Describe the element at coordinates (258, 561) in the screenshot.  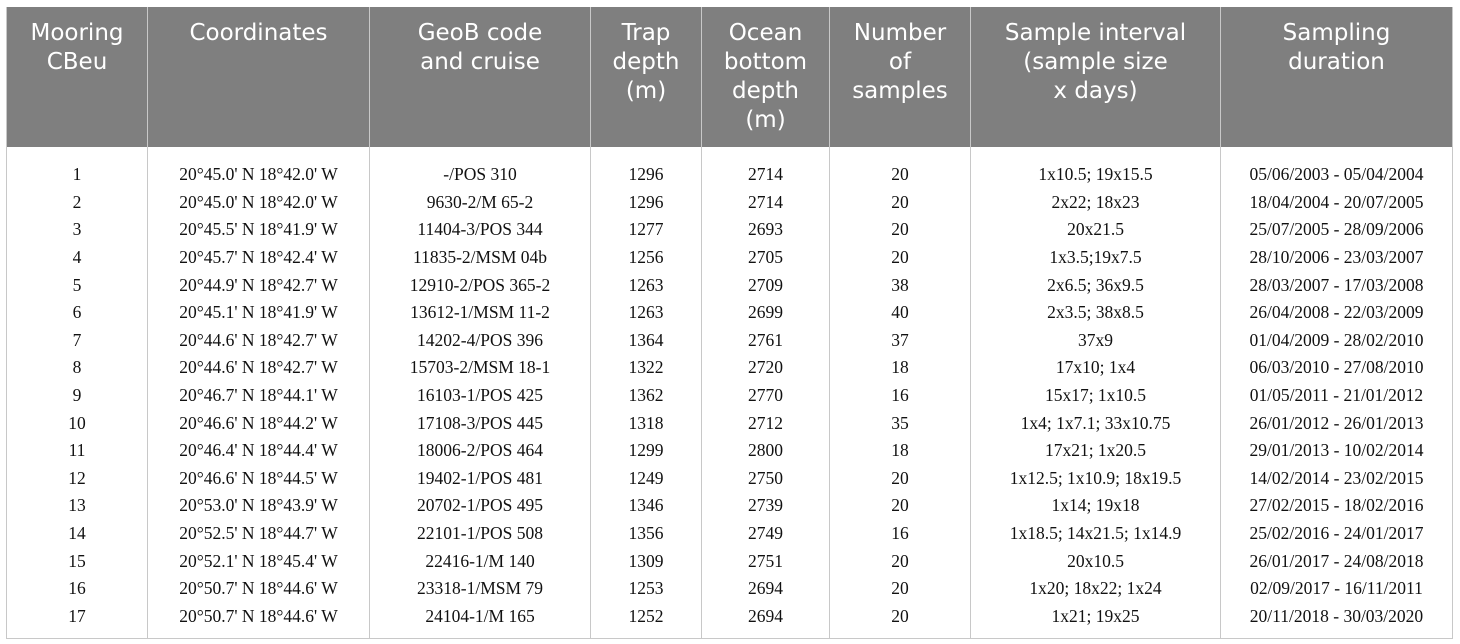
I see `cell-coordinates: 20°52.1' N 18°45.4' W` at that location.